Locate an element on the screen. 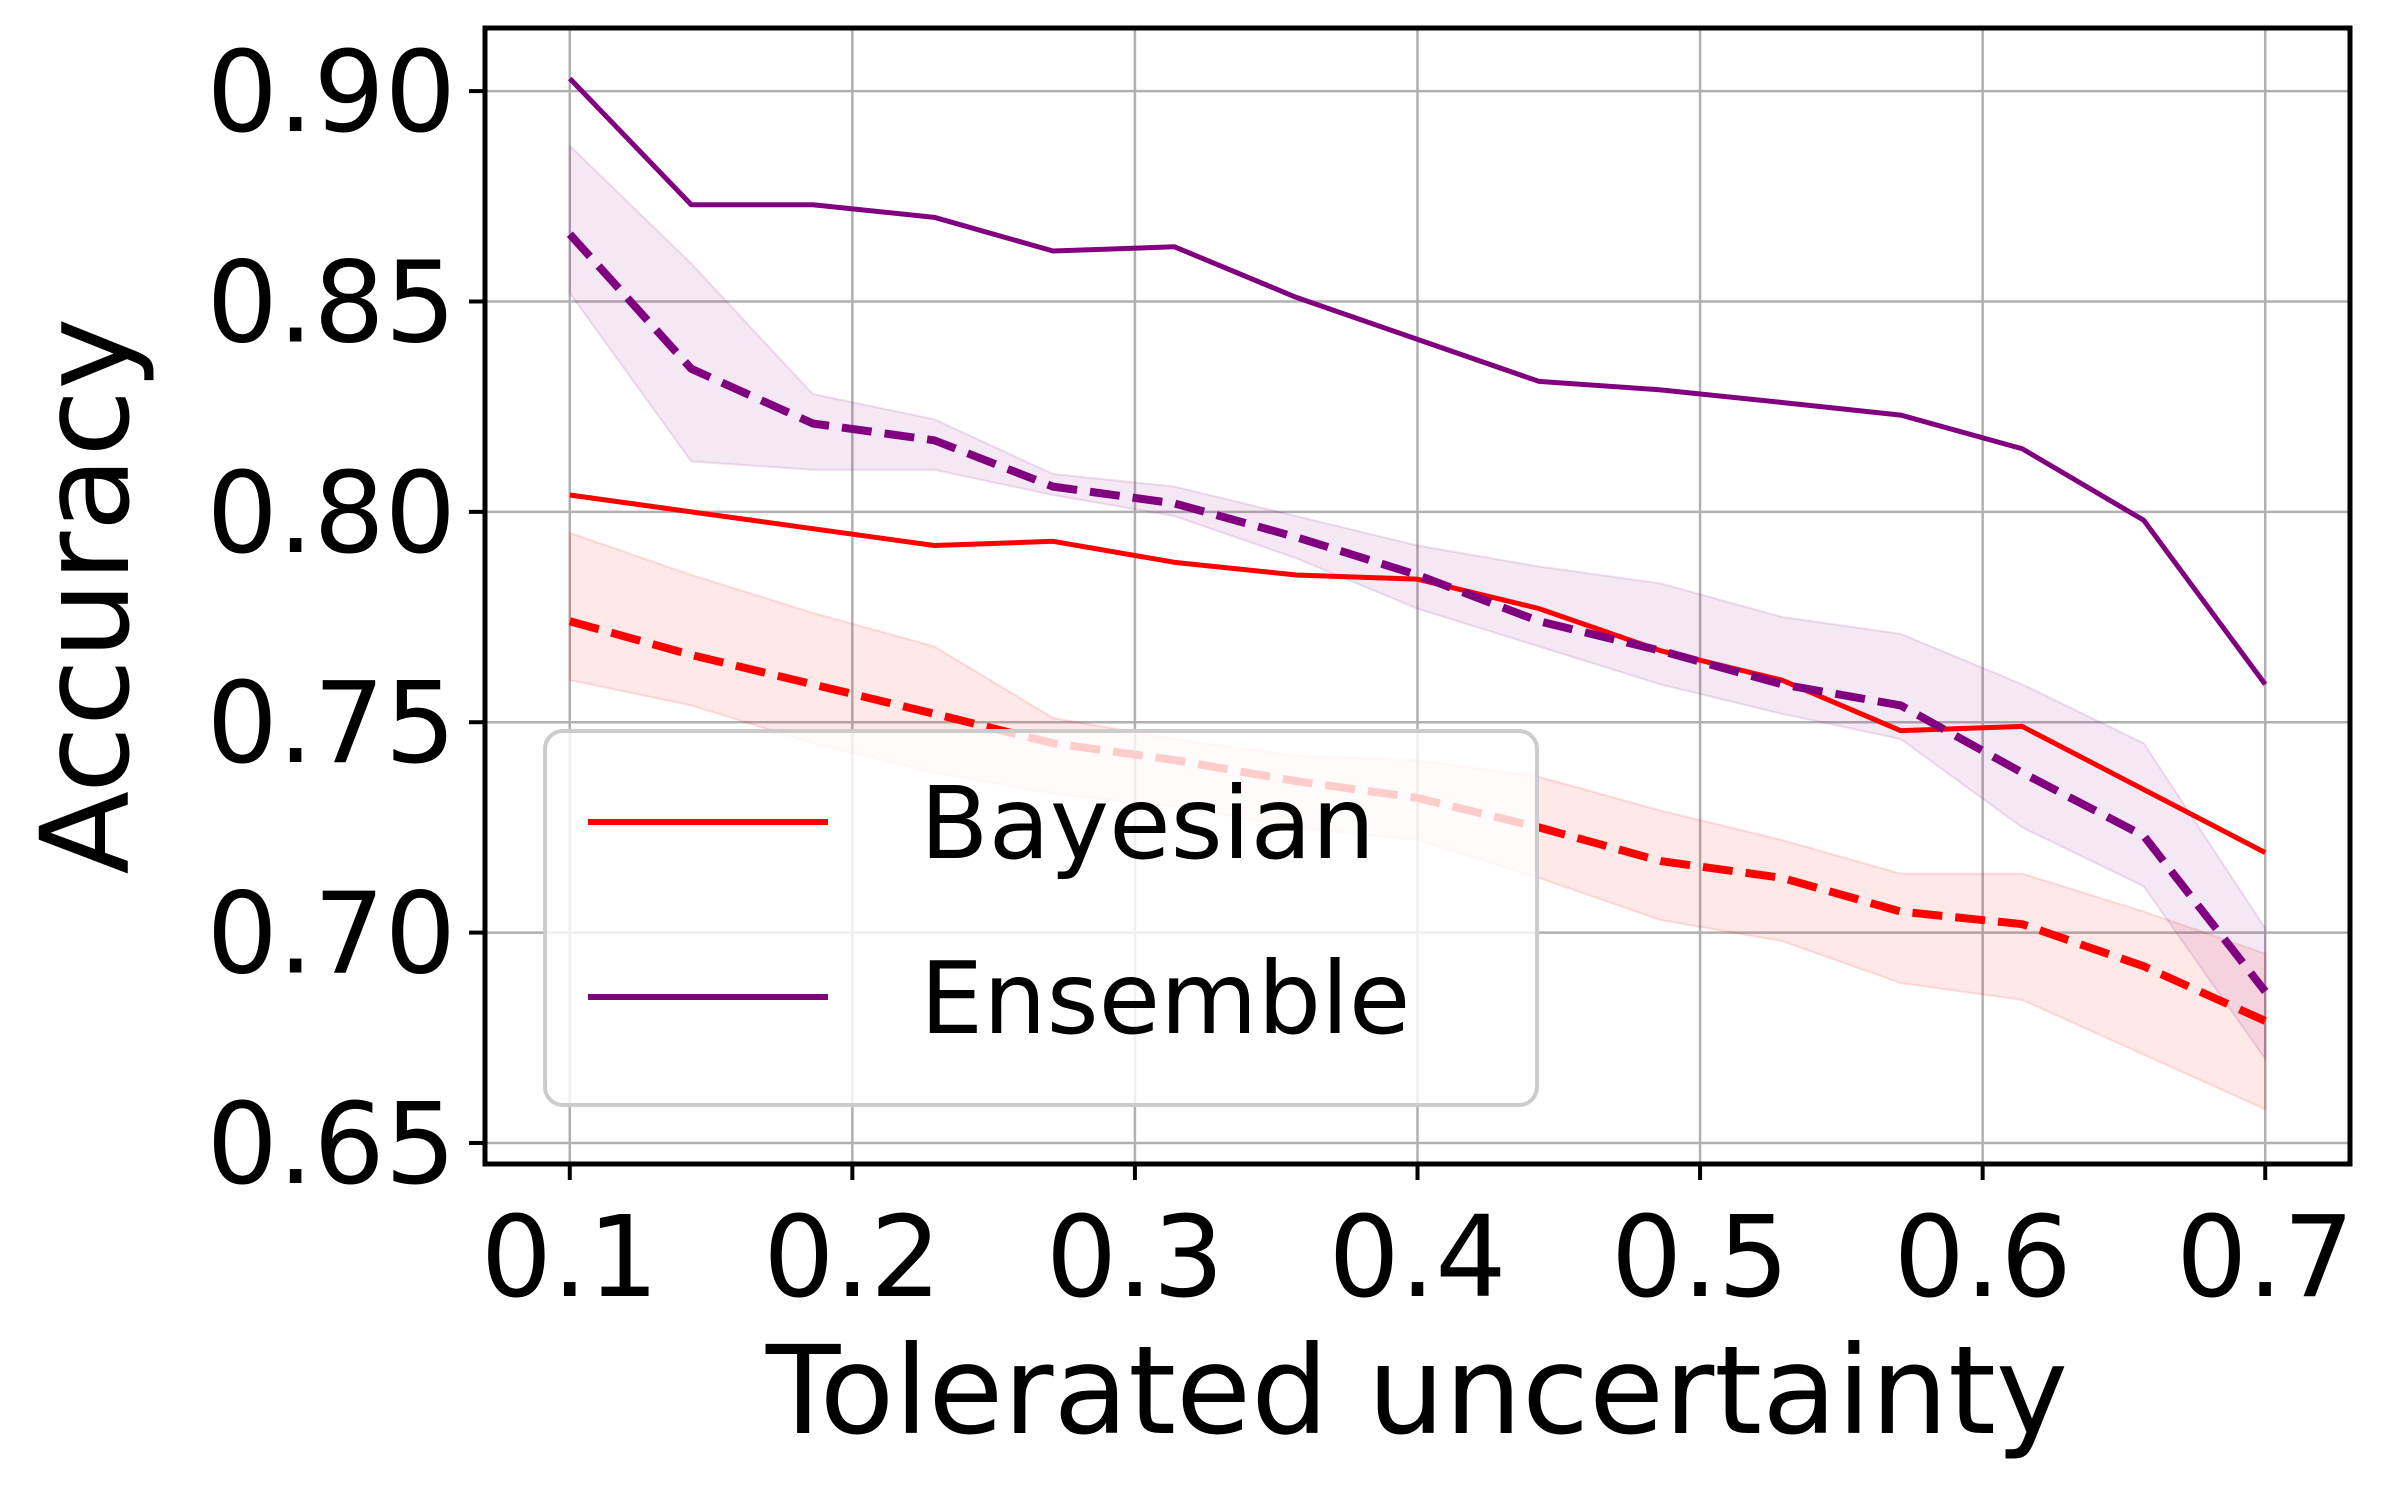 Image resolution: width=2388 pixels, height=1489 pixels. x-axis-title: Tolerated uncertainty is located at coordinates (1416, 1391).